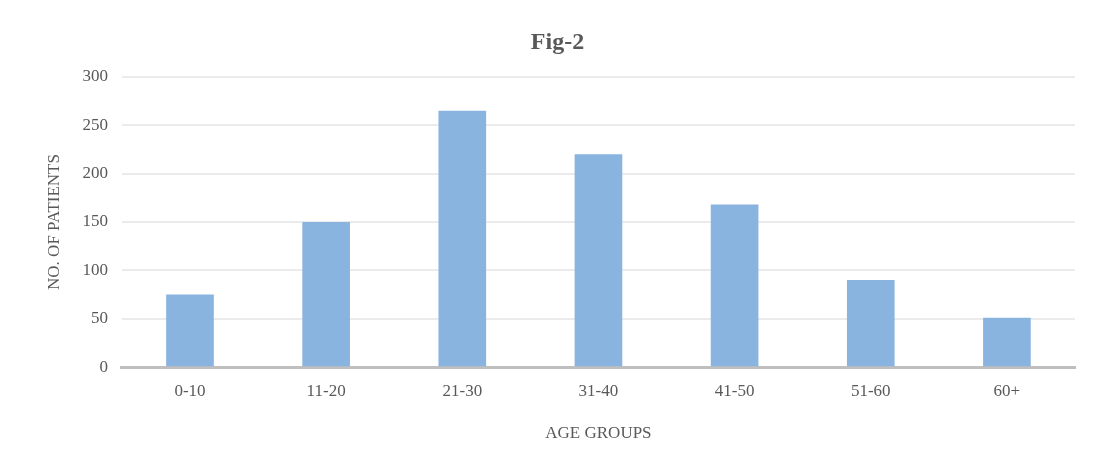 The height and width of the screenshot is (468, 1095). What do you see at coordinates (598, 433) in the screenshot?
I see `x-axis-title: AGE GROUPS` at bounding box center [598, 433].